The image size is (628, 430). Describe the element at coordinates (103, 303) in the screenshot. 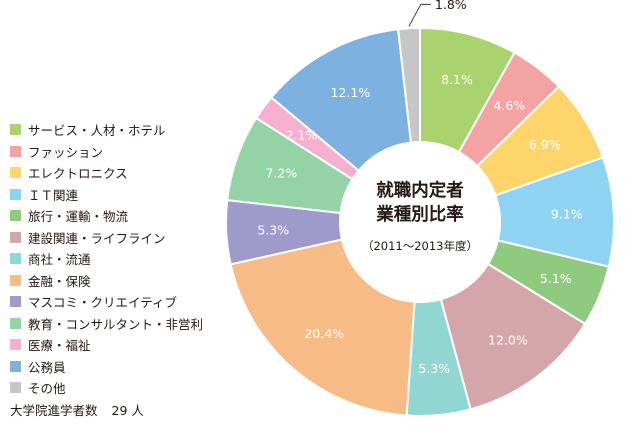

I see `legend-label: マスコミ・クリエイティブ` at that location.